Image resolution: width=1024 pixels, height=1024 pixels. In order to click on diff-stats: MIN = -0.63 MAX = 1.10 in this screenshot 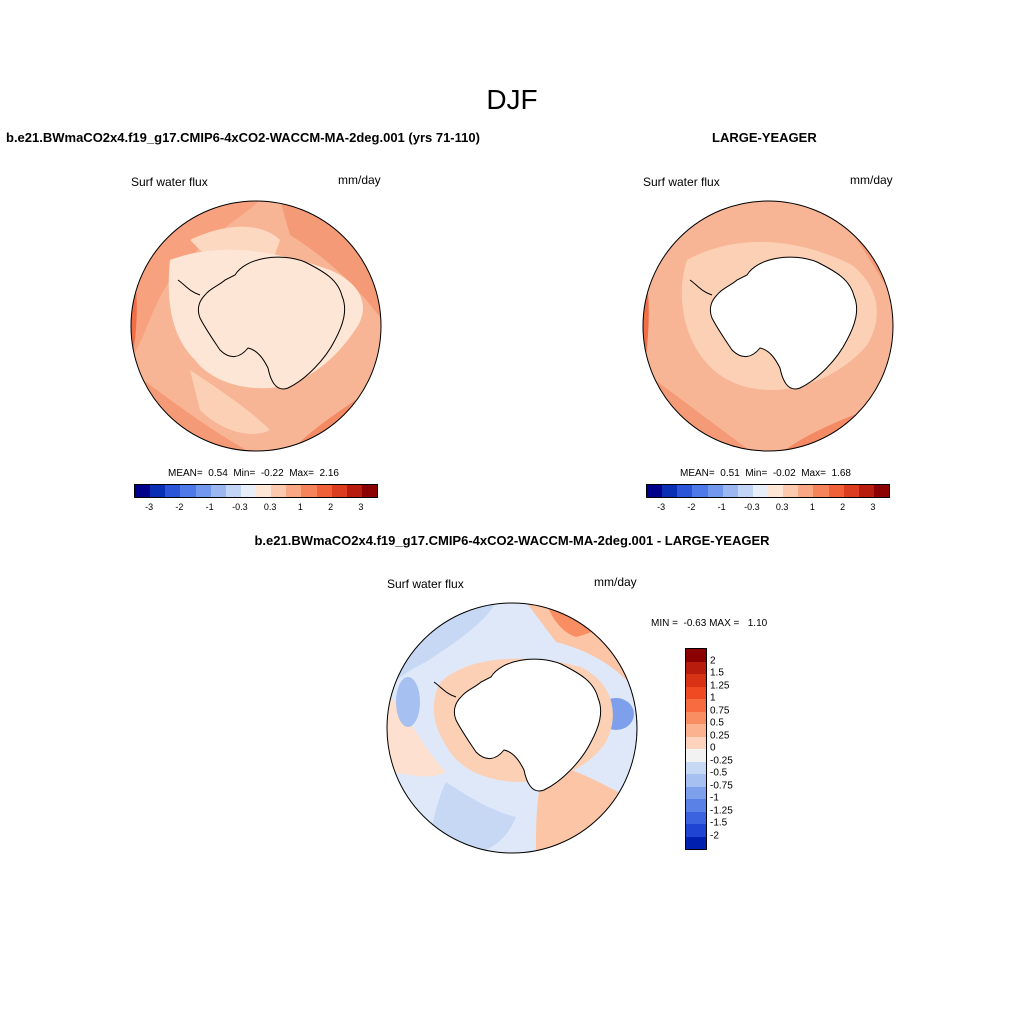, I will do `click(709, 623)`.